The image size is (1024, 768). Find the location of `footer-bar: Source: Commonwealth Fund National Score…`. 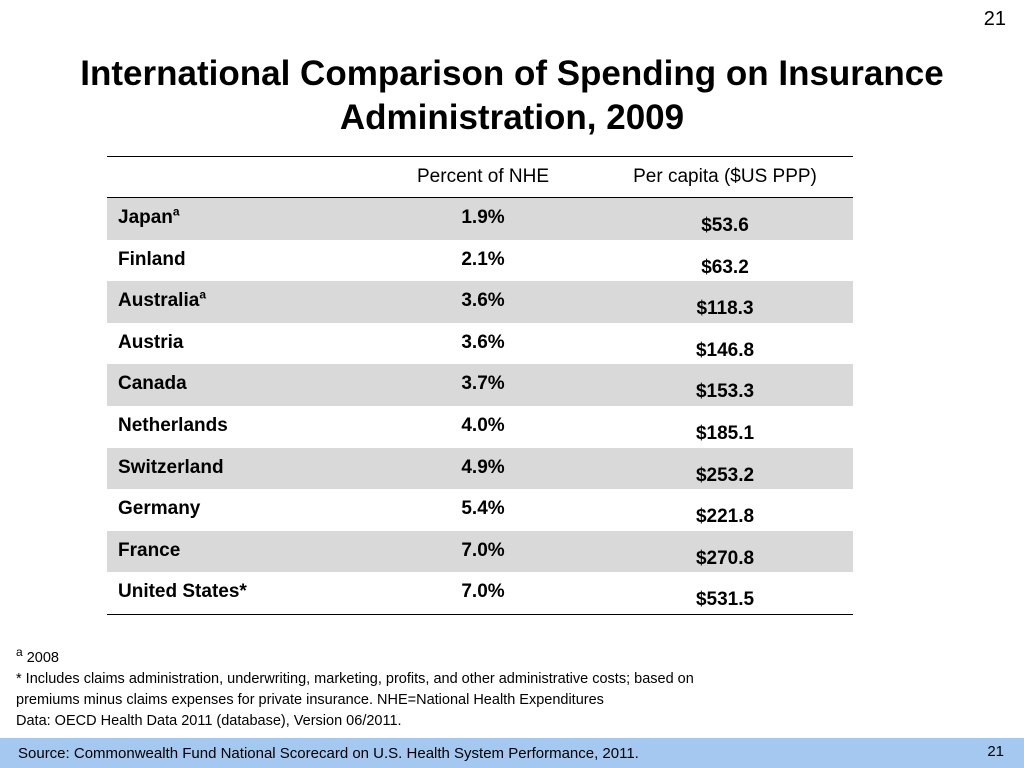

footer-bar: Source: Commonwealth Fund National Score… is located at coordinates (512, 753).